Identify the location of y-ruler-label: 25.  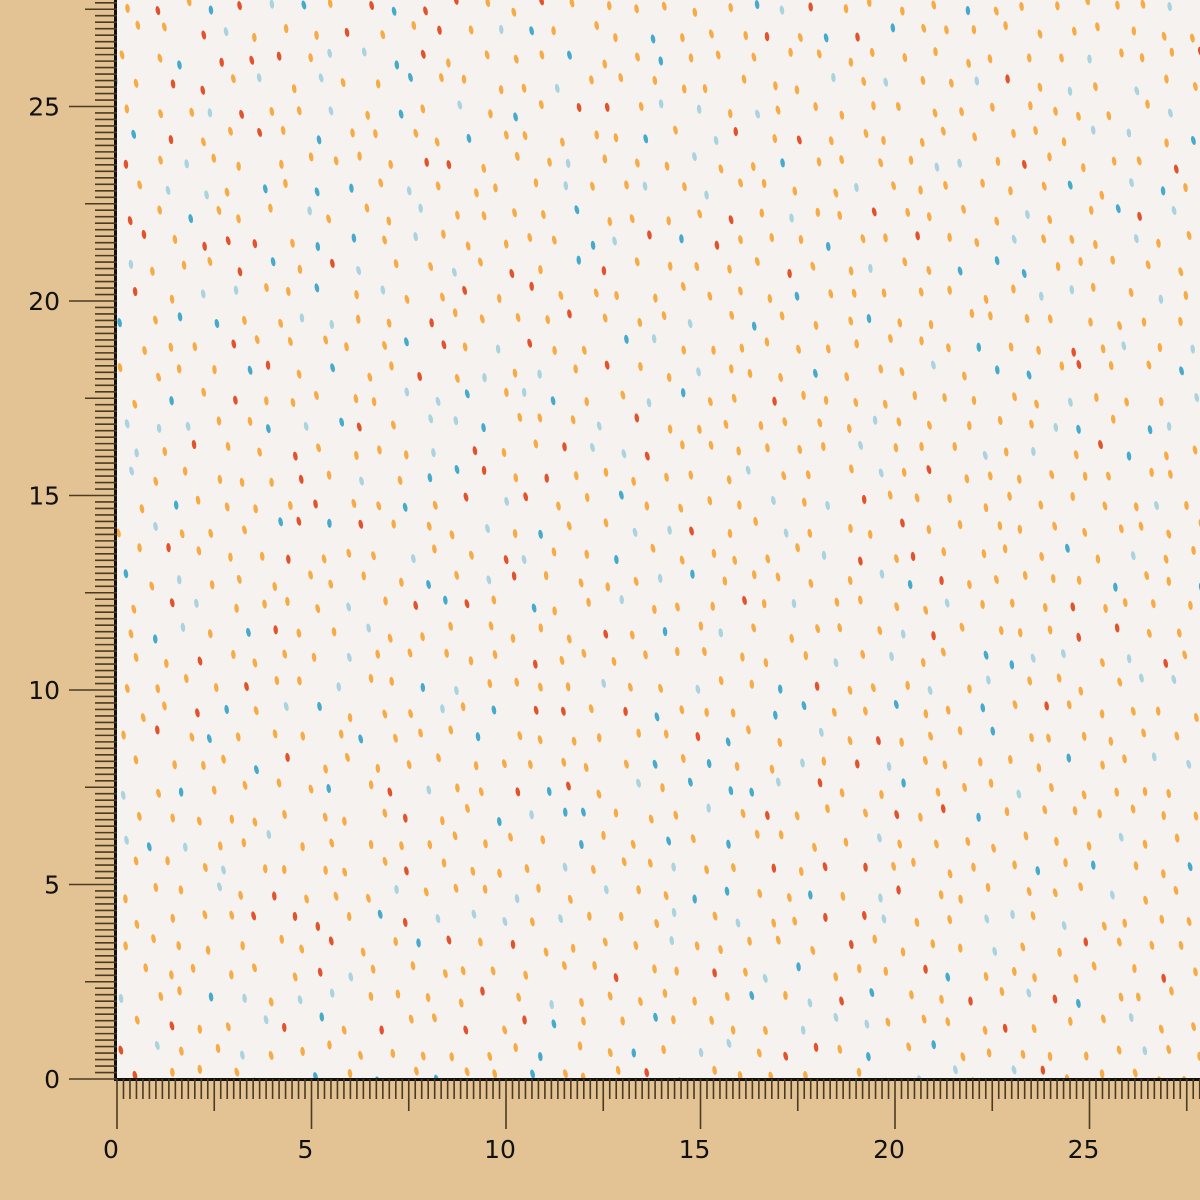
(44, 107).